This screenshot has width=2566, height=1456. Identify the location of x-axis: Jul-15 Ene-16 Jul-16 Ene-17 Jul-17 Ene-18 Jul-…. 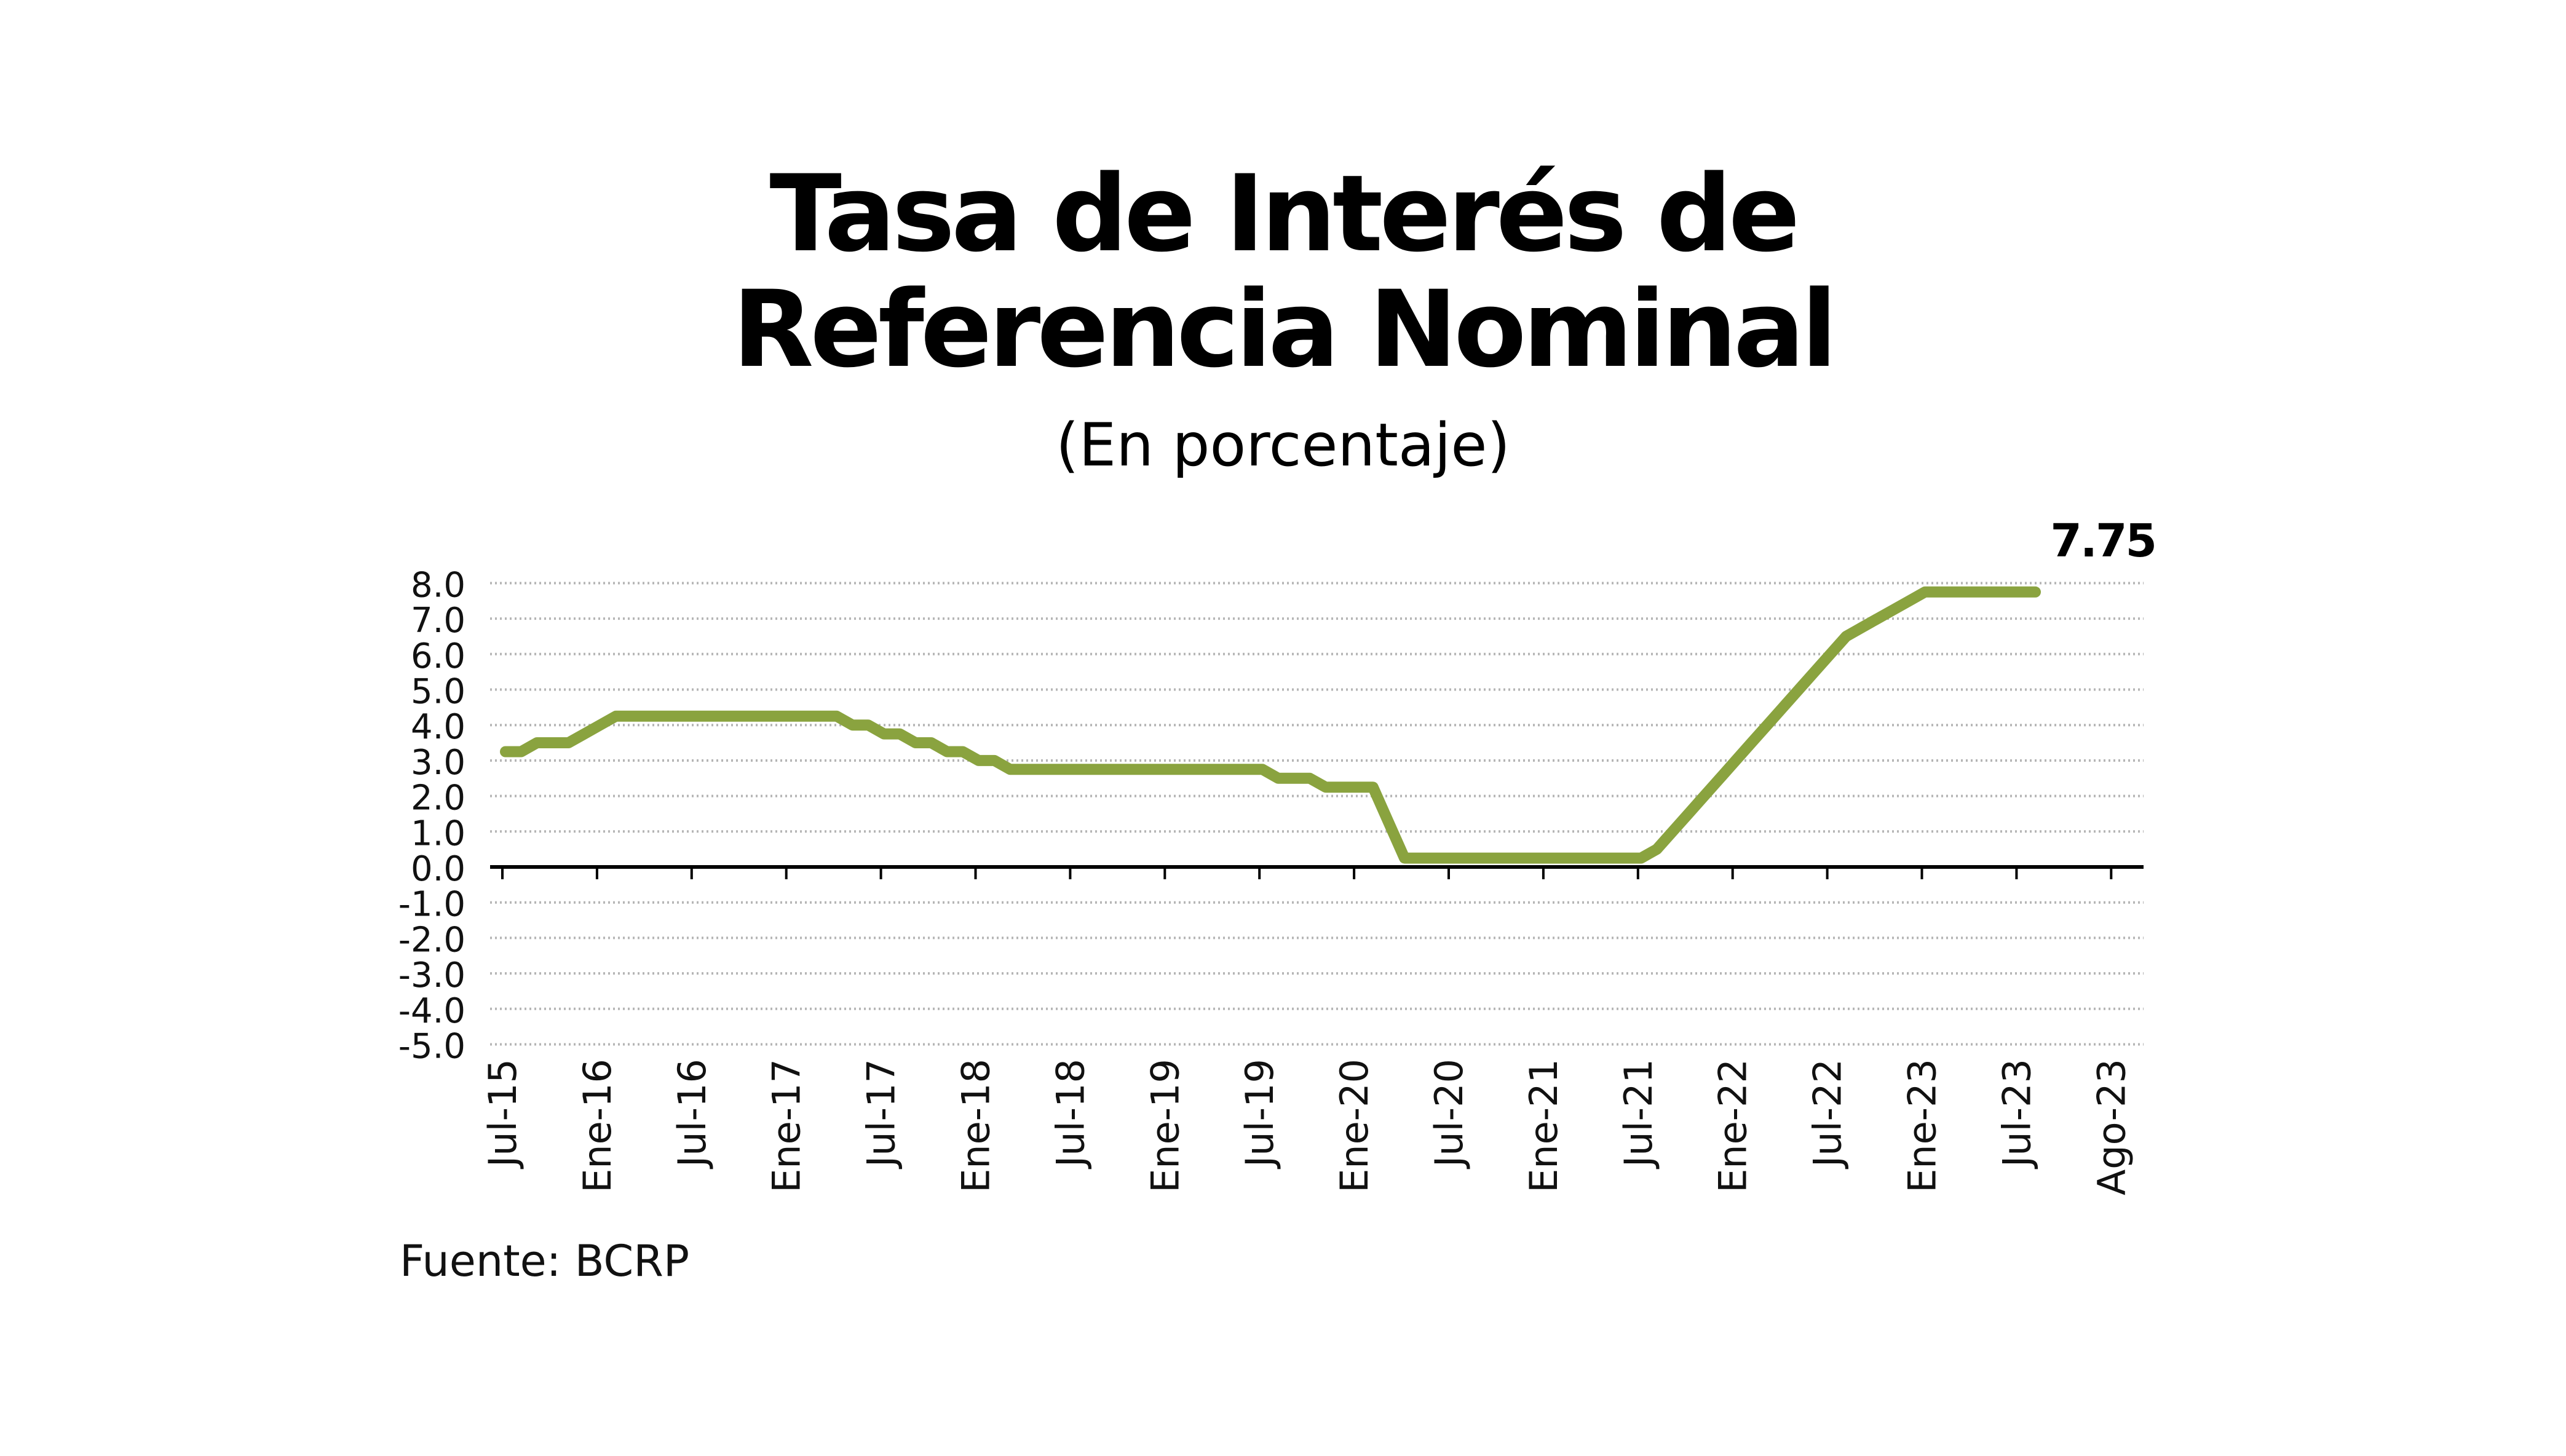
(1312, 1030).